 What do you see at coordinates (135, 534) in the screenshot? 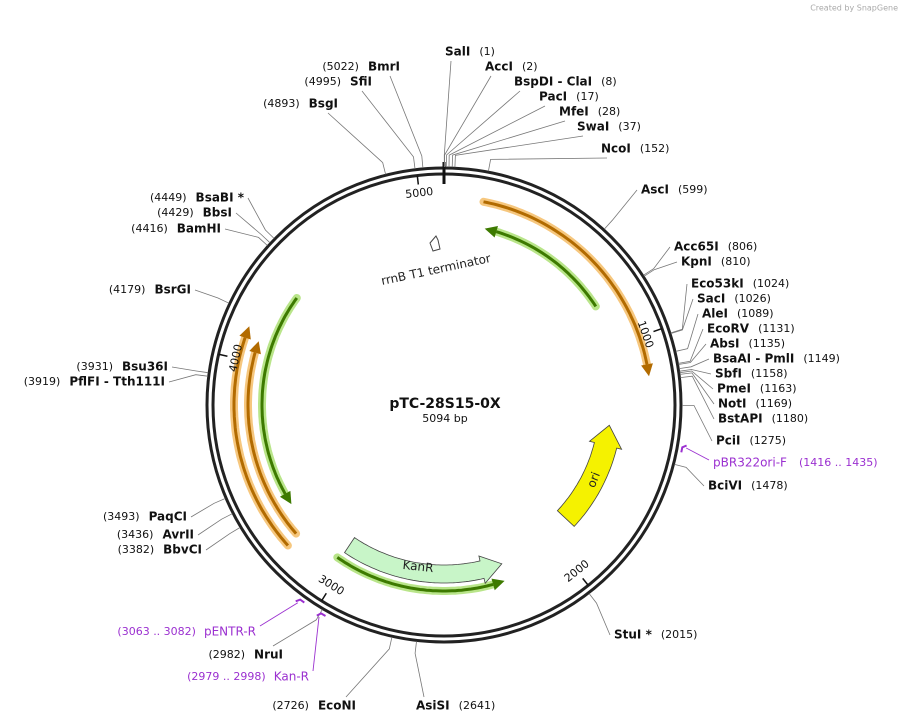
I see `enzyme-site: (3436)` at bounding box center [135, 534].